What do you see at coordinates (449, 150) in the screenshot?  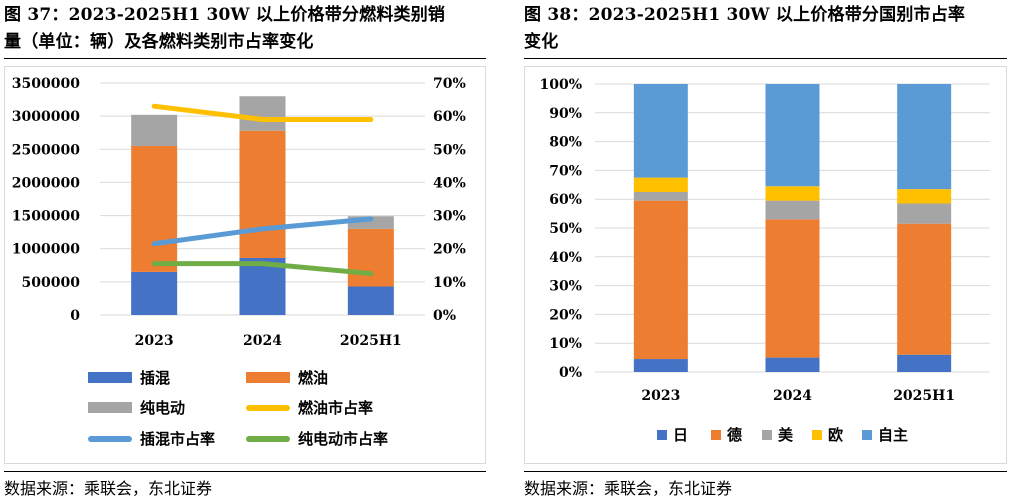 I see `right-y-tick-label: 50%` at bounding box center [449, 150].